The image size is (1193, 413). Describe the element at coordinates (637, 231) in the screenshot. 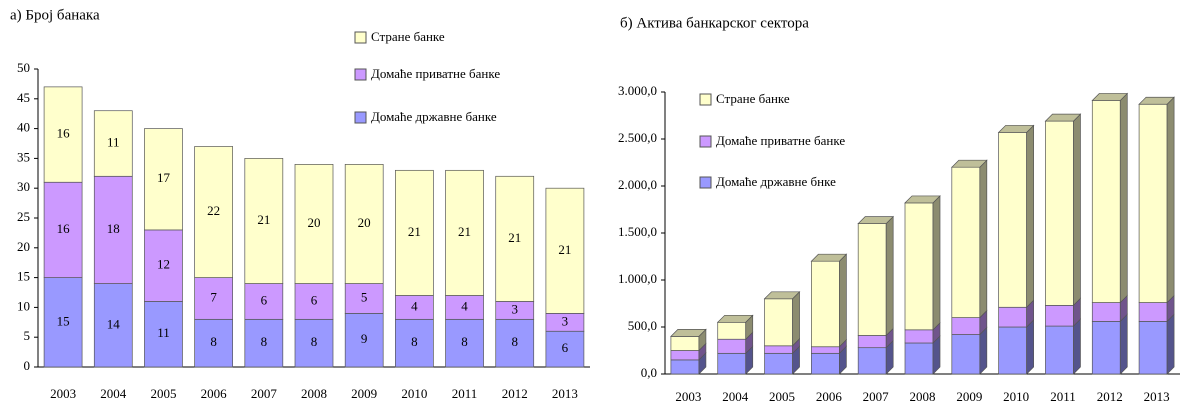

I see `y-tick-label: 1.500,0` at that location.